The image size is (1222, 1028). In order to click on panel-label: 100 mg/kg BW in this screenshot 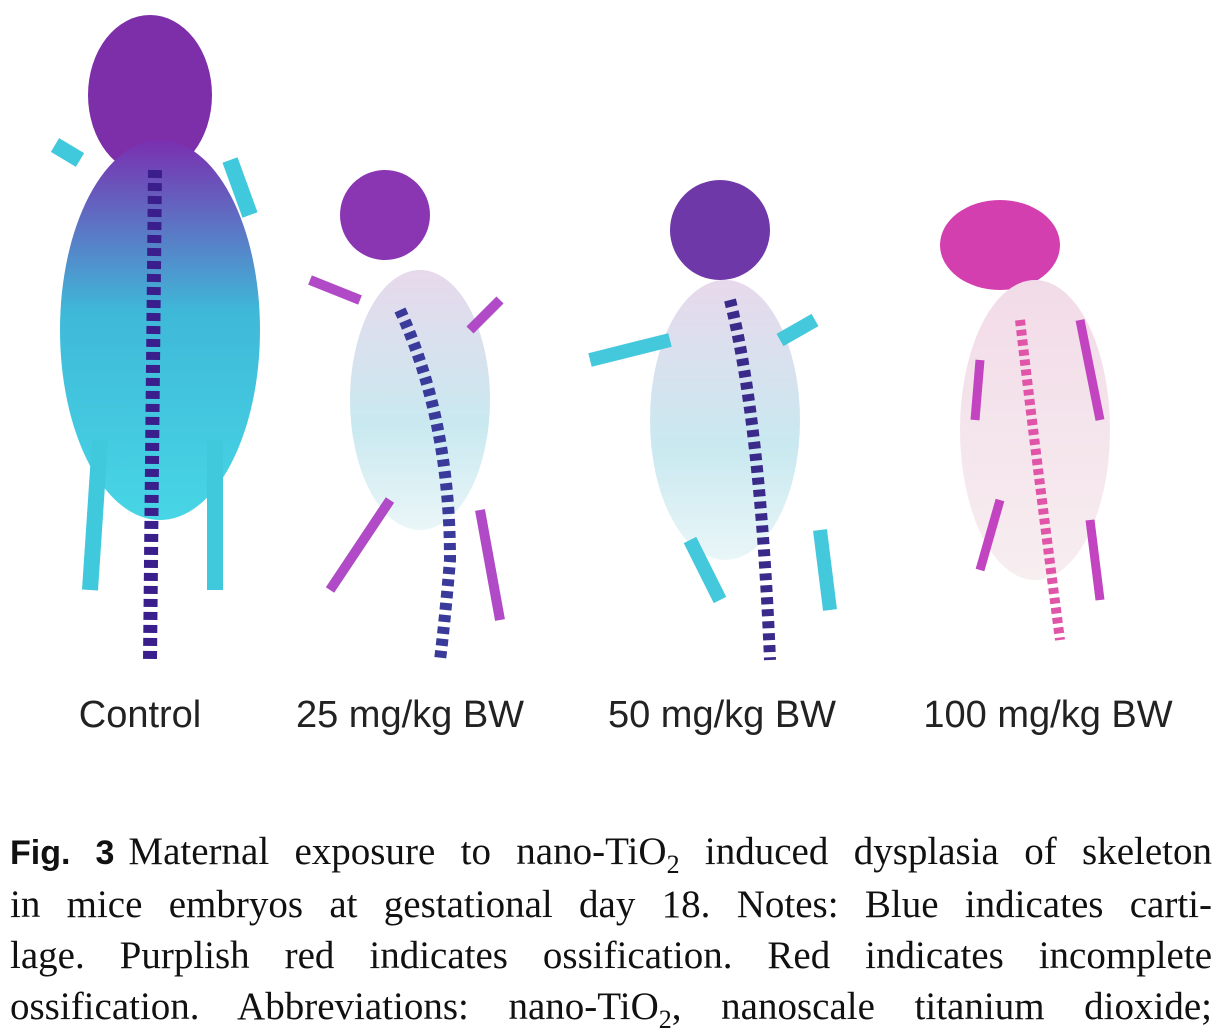, I will do `click(1048, 715)`.